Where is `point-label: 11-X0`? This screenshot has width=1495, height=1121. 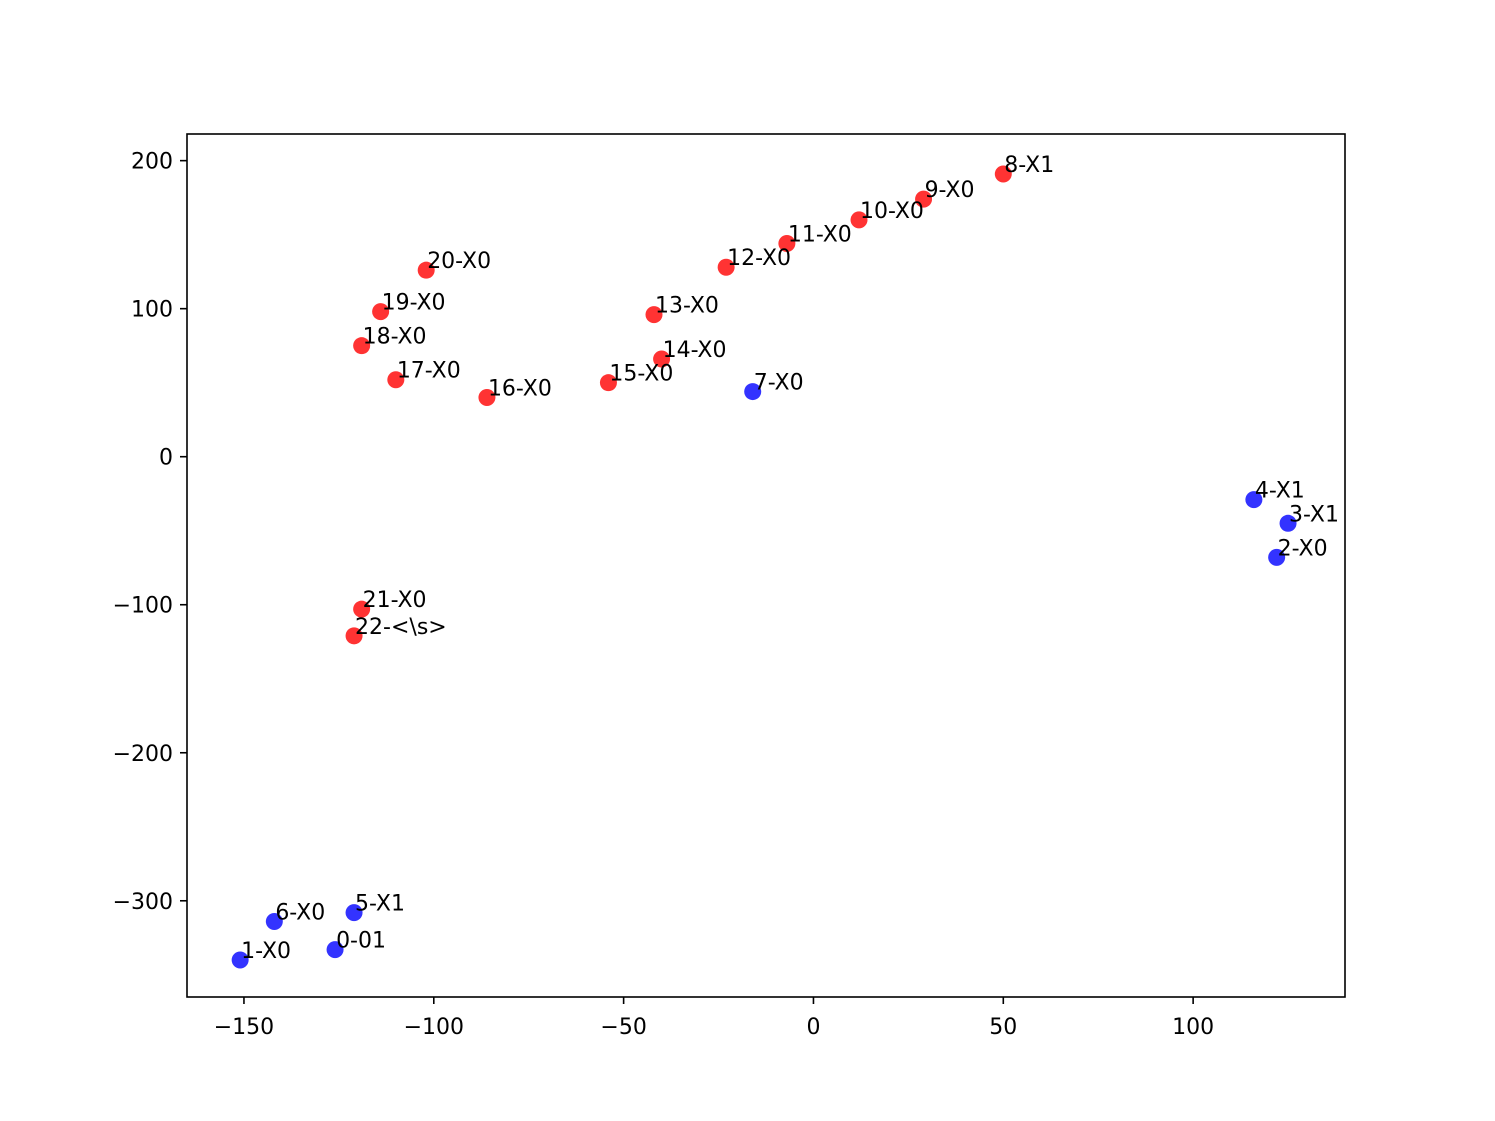
point-label: 11-X0 is located at coordinates (820, 235).